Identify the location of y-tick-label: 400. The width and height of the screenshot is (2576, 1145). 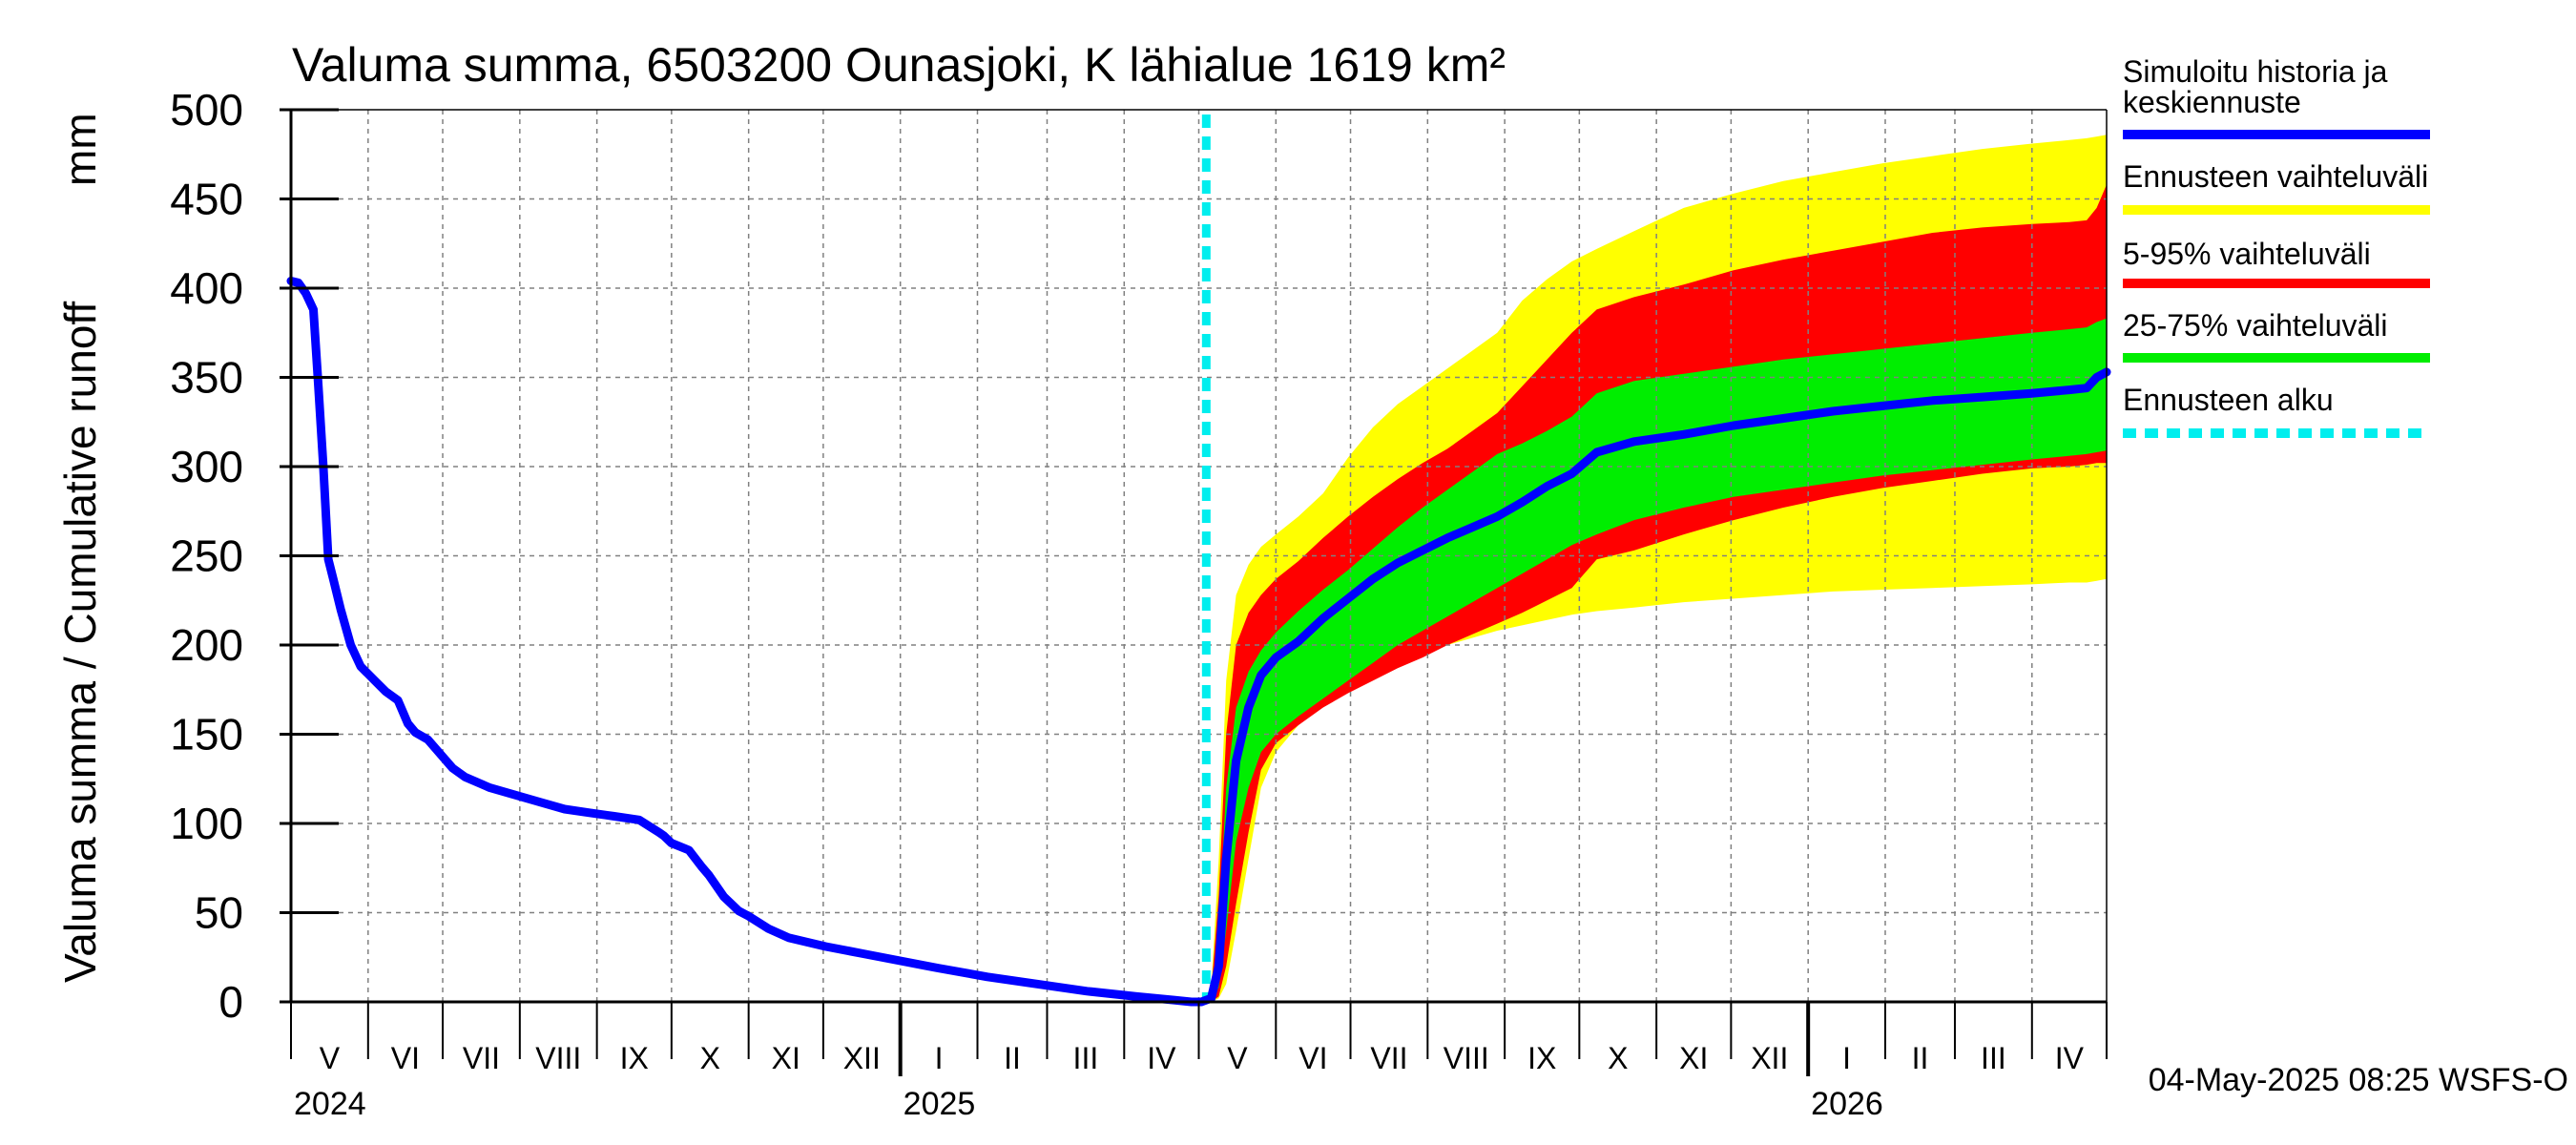
(206, 288).